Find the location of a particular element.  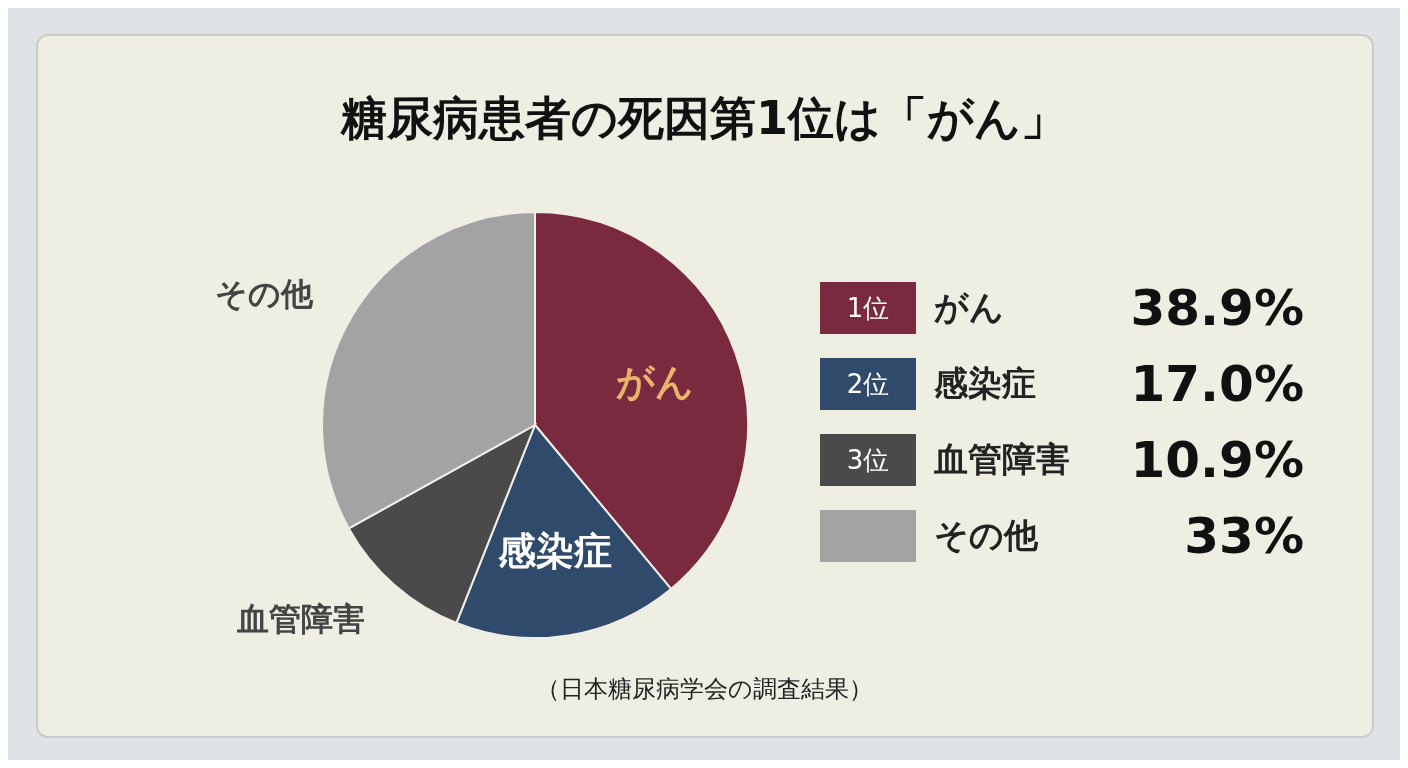

legend-label: がん is located at coordinates (969, 307).